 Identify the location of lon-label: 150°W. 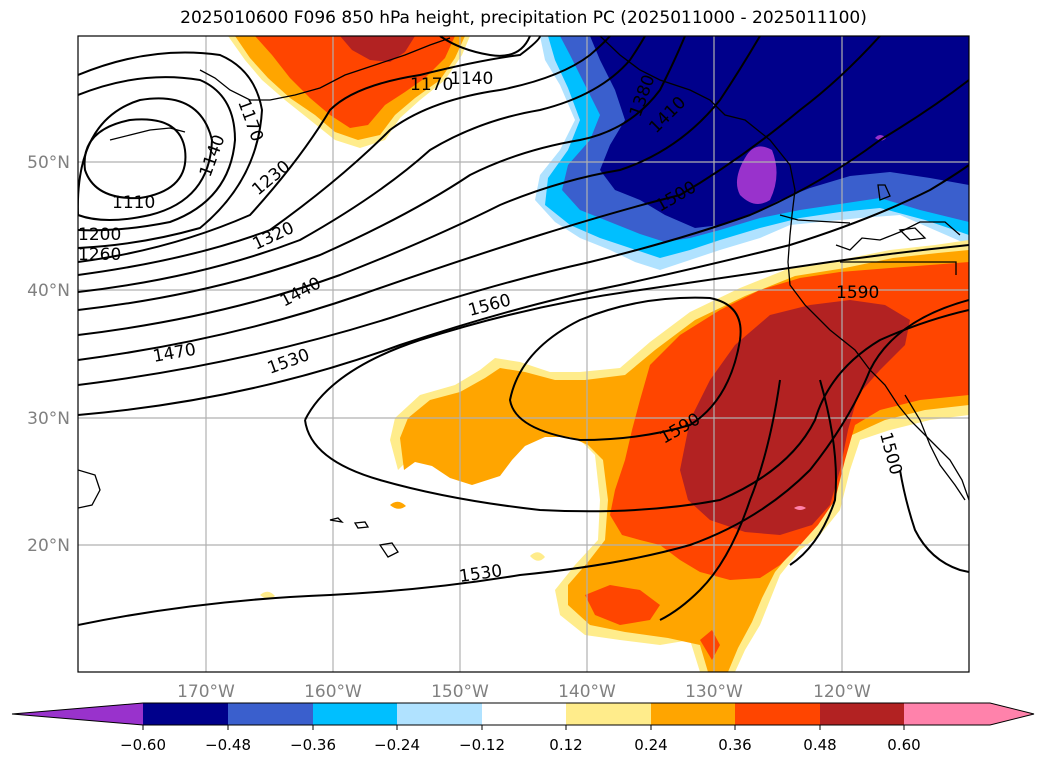
(460, 692).